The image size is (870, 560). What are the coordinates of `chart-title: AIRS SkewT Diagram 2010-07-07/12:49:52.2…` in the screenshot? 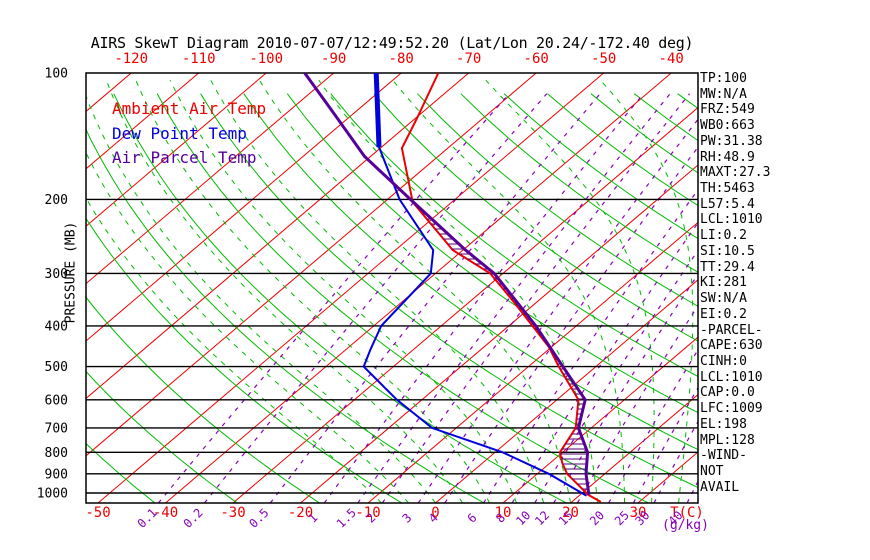 It's located at (392, 43).